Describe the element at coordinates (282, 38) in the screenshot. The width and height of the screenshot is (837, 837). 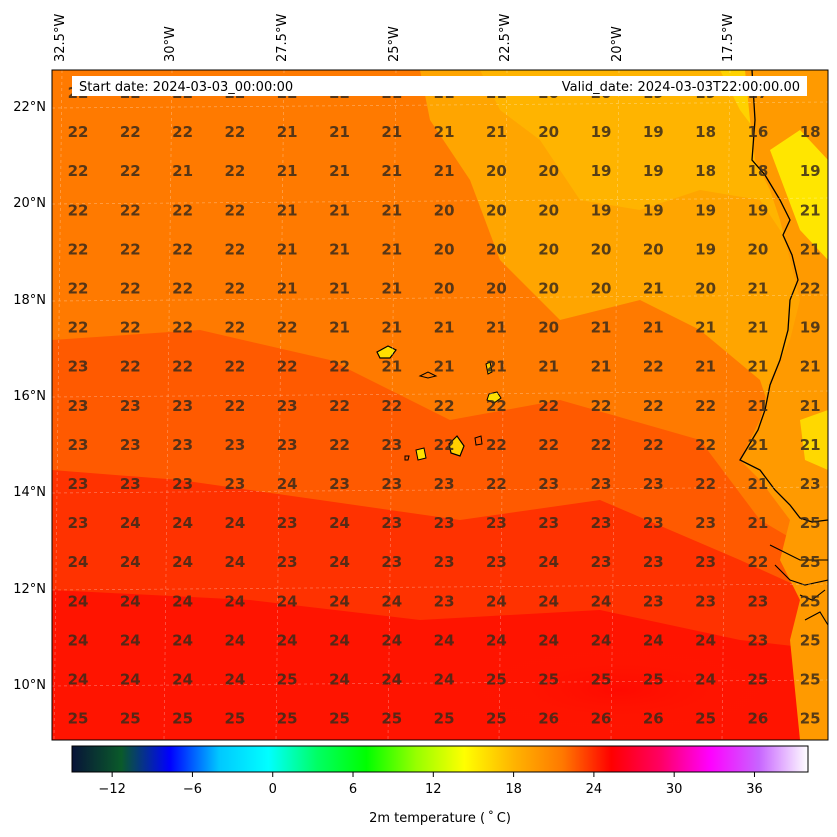
I see `longitude-label: 27.5°W` at that location.